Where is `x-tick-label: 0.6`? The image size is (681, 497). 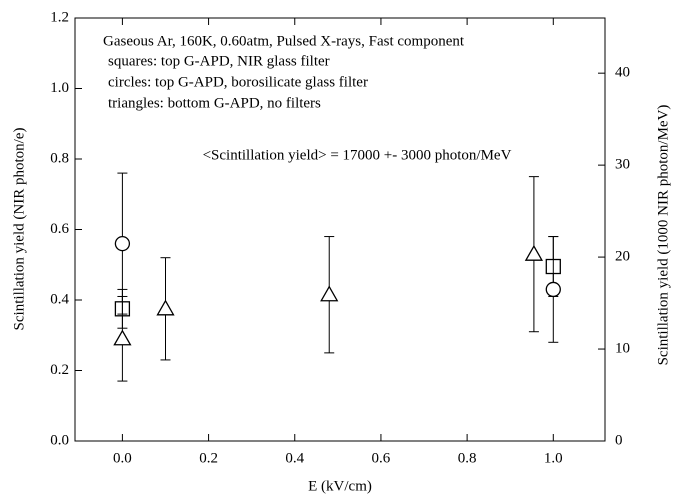 x-tick-label: 0.6 is located at coordinates (381, 458).